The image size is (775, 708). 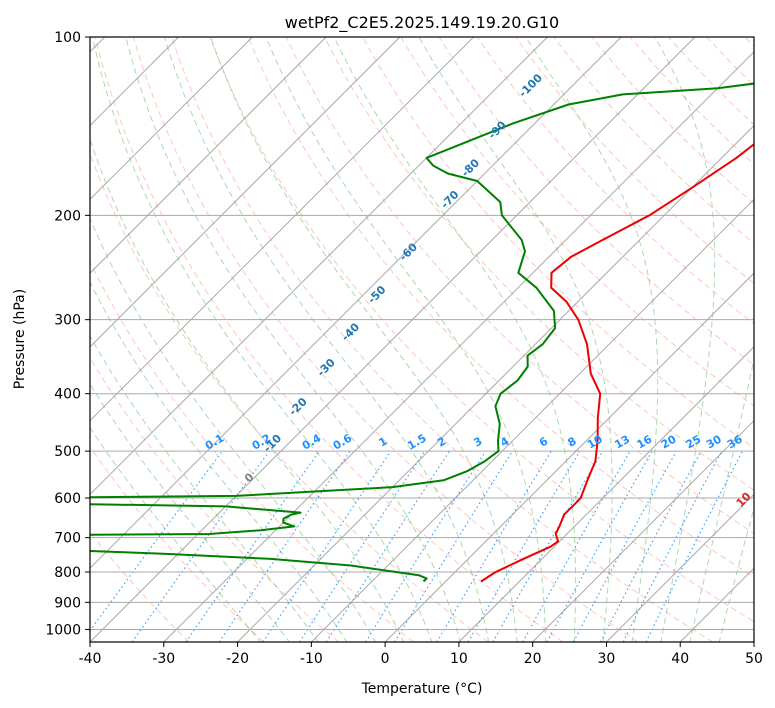 I want to click on y-tick-label: 900, so click(x=67, y=603).